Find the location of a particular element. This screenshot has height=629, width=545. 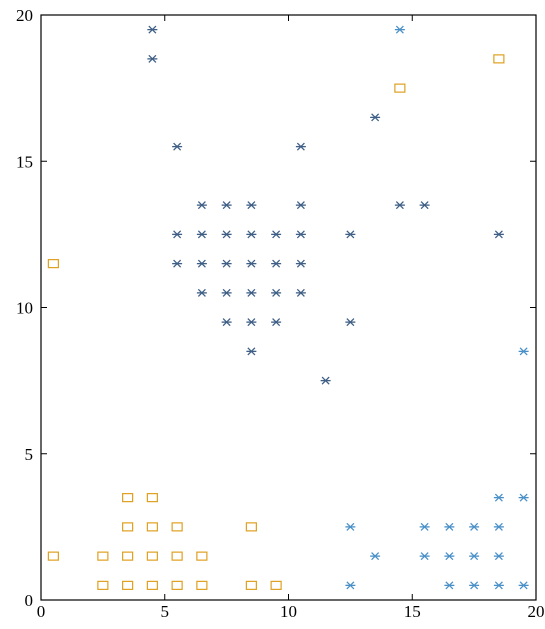

x-tick-label: 15 is located at coordinates (412, 611).